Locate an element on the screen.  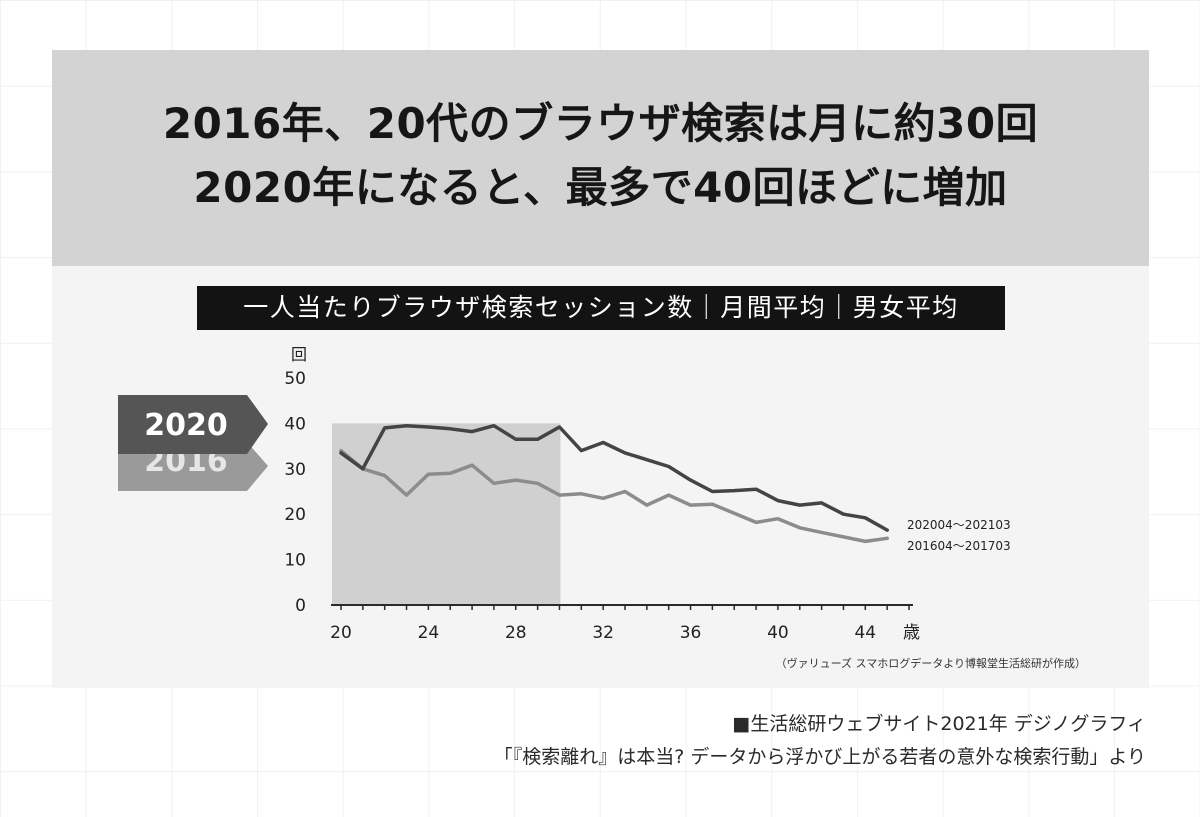
y-tick-label: 0 is located at coordinates (300, 606).